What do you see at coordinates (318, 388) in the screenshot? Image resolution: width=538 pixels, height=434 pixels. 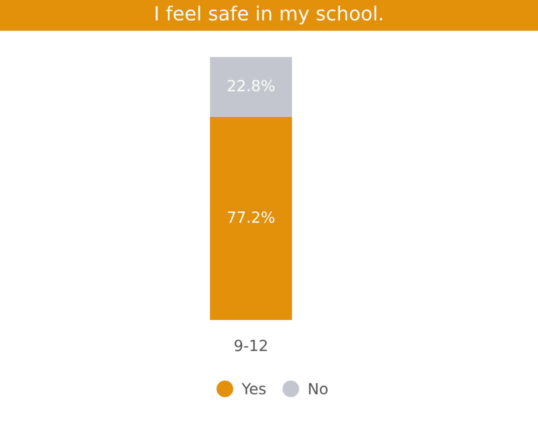 I see `legend-label: No` at bounding box center [318, 388].